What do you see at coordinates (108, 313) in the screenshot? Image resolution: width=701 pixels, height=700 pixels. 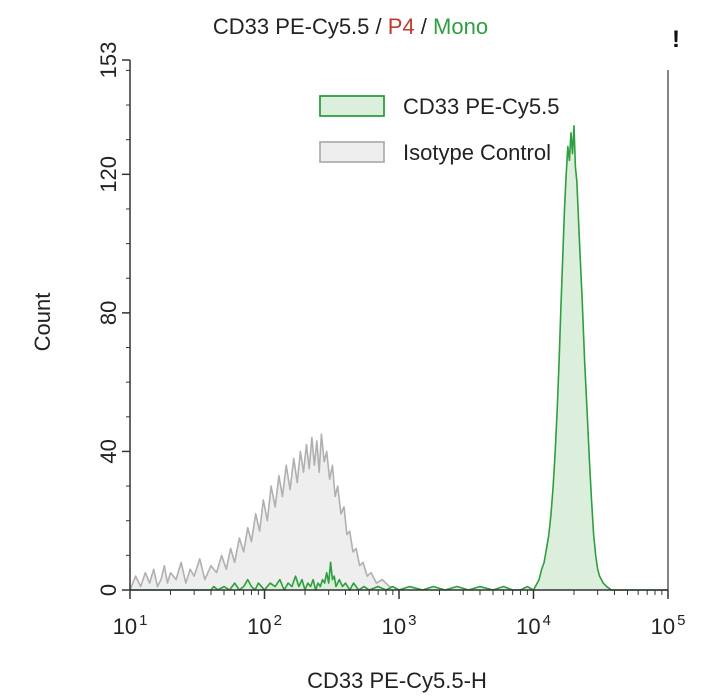 I see `y-tick-label-80: 80` at bounding box center [108, 313].